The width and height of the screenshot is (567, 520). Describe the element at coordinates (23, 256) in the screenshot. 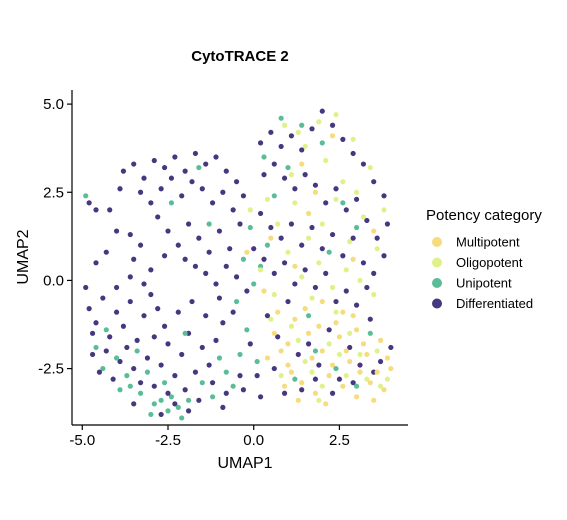

I see `y-axis-title: UMAP2` at that location.